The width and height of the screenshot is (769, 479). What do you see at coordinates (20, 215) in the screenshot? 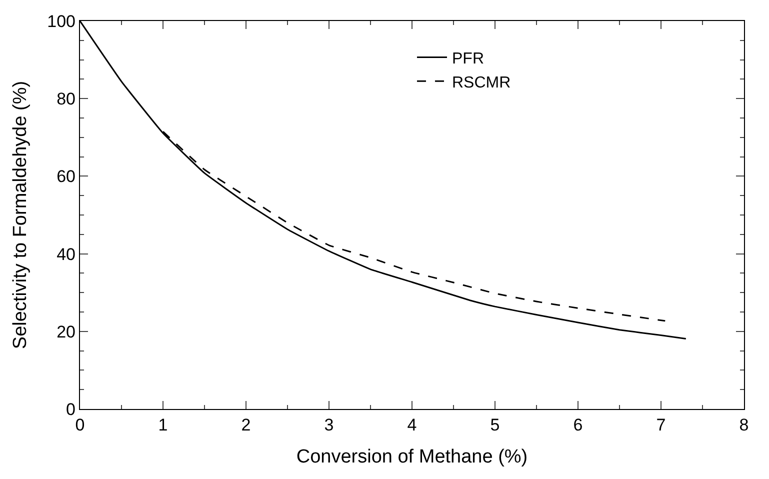
I see `y-axis-title: Selectivity to Formaldehyde (%)` at bounding box center [20, 215].